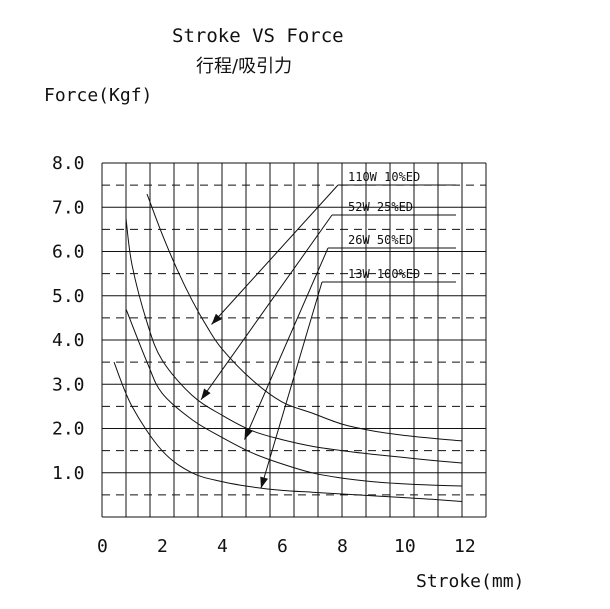  What do you see at coordinates (405, 546) in the screenshot?
I see `x-tick-label: 10` at bounding box center [405, 546].